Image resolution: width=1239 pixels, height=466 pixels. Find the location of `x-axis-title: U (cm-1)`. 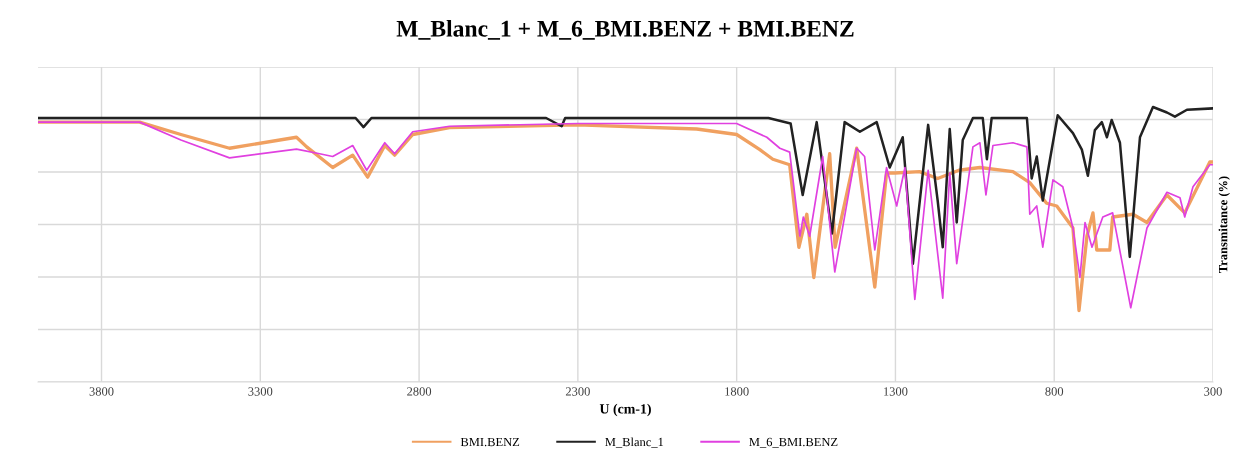

x-axis-title: U (cm-1) is located at coordinates (625, 410).